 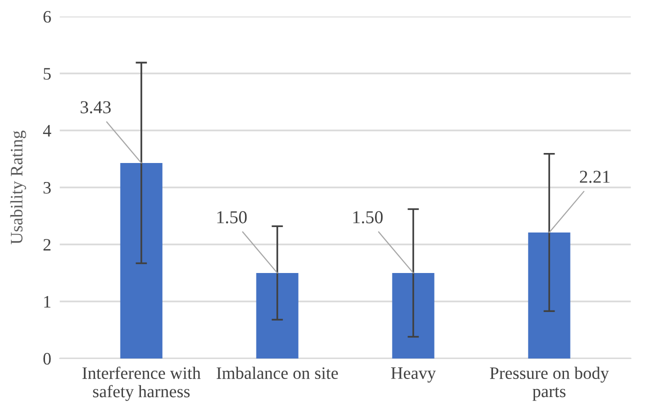 What do you see at coordinates (277, 372) in the screenshot?
I see `x-tick-label: Imbalance on site` at bounding box center [277, 372].